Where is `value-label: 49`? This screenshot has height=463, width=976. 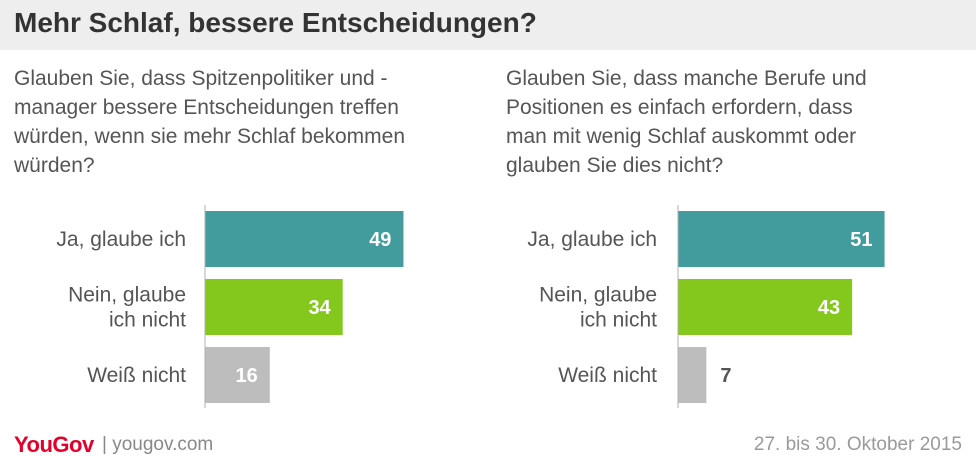 value-label: 49 is located at coordinates (380, 240).